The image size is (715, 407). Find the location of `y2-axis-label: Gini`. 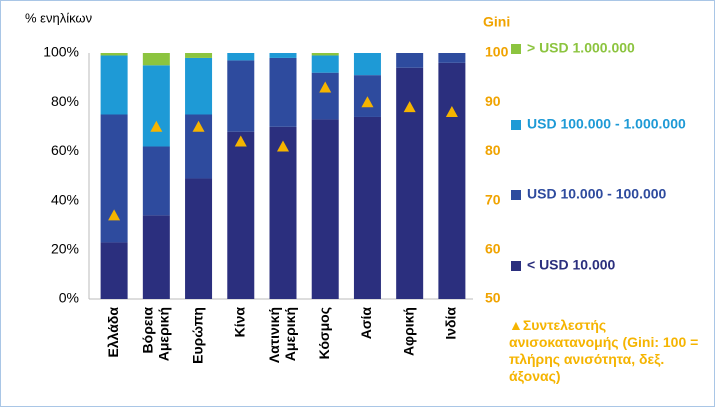

y2-axis-label: Gini is located at coordinates (496, 22).